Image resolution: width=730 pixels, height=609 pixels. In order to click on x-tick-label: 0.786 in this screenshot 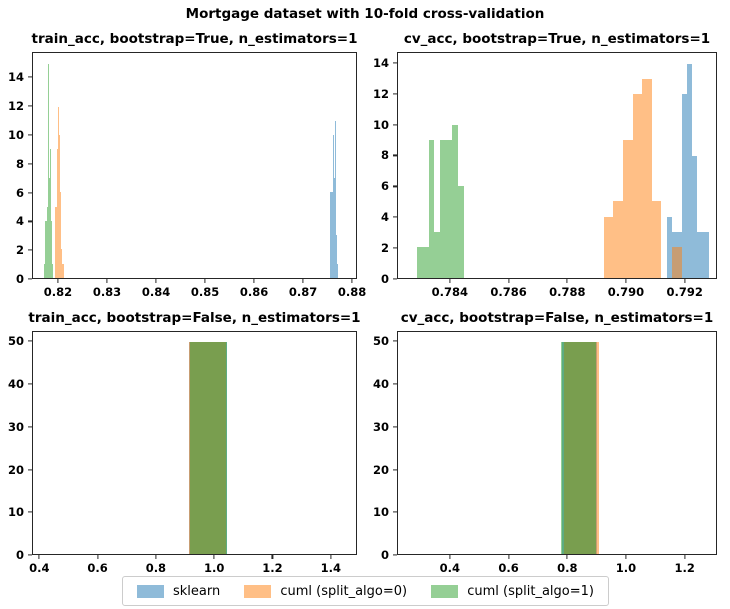, I will do `click(508, 292)`.